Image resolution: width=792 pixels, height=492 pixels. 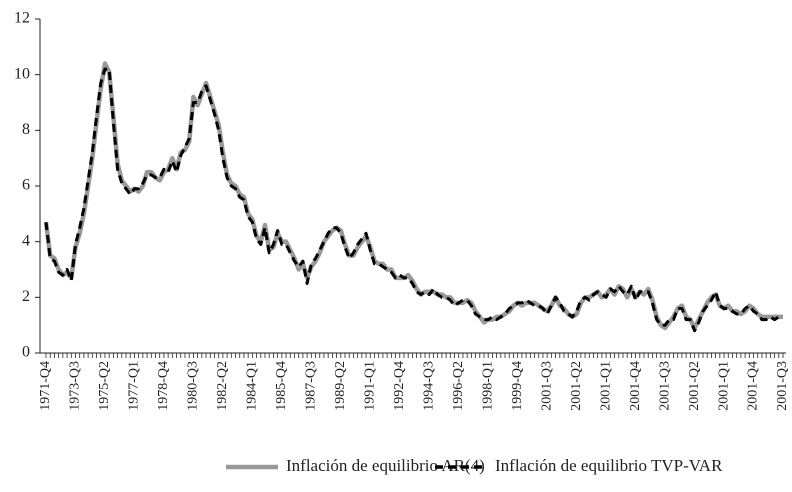 What do you see at coordinates (517, 386) in the screenshot?
I see `x-tick-label: 1999-Q4` at bounding box center [517, 386].